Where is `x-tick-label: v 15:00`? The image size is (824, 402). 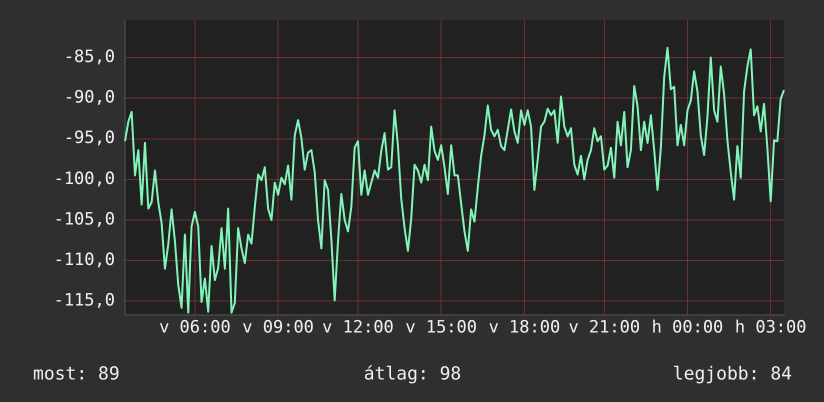 x-tick-label: v 15:00 is located at coordinates (441, 328).